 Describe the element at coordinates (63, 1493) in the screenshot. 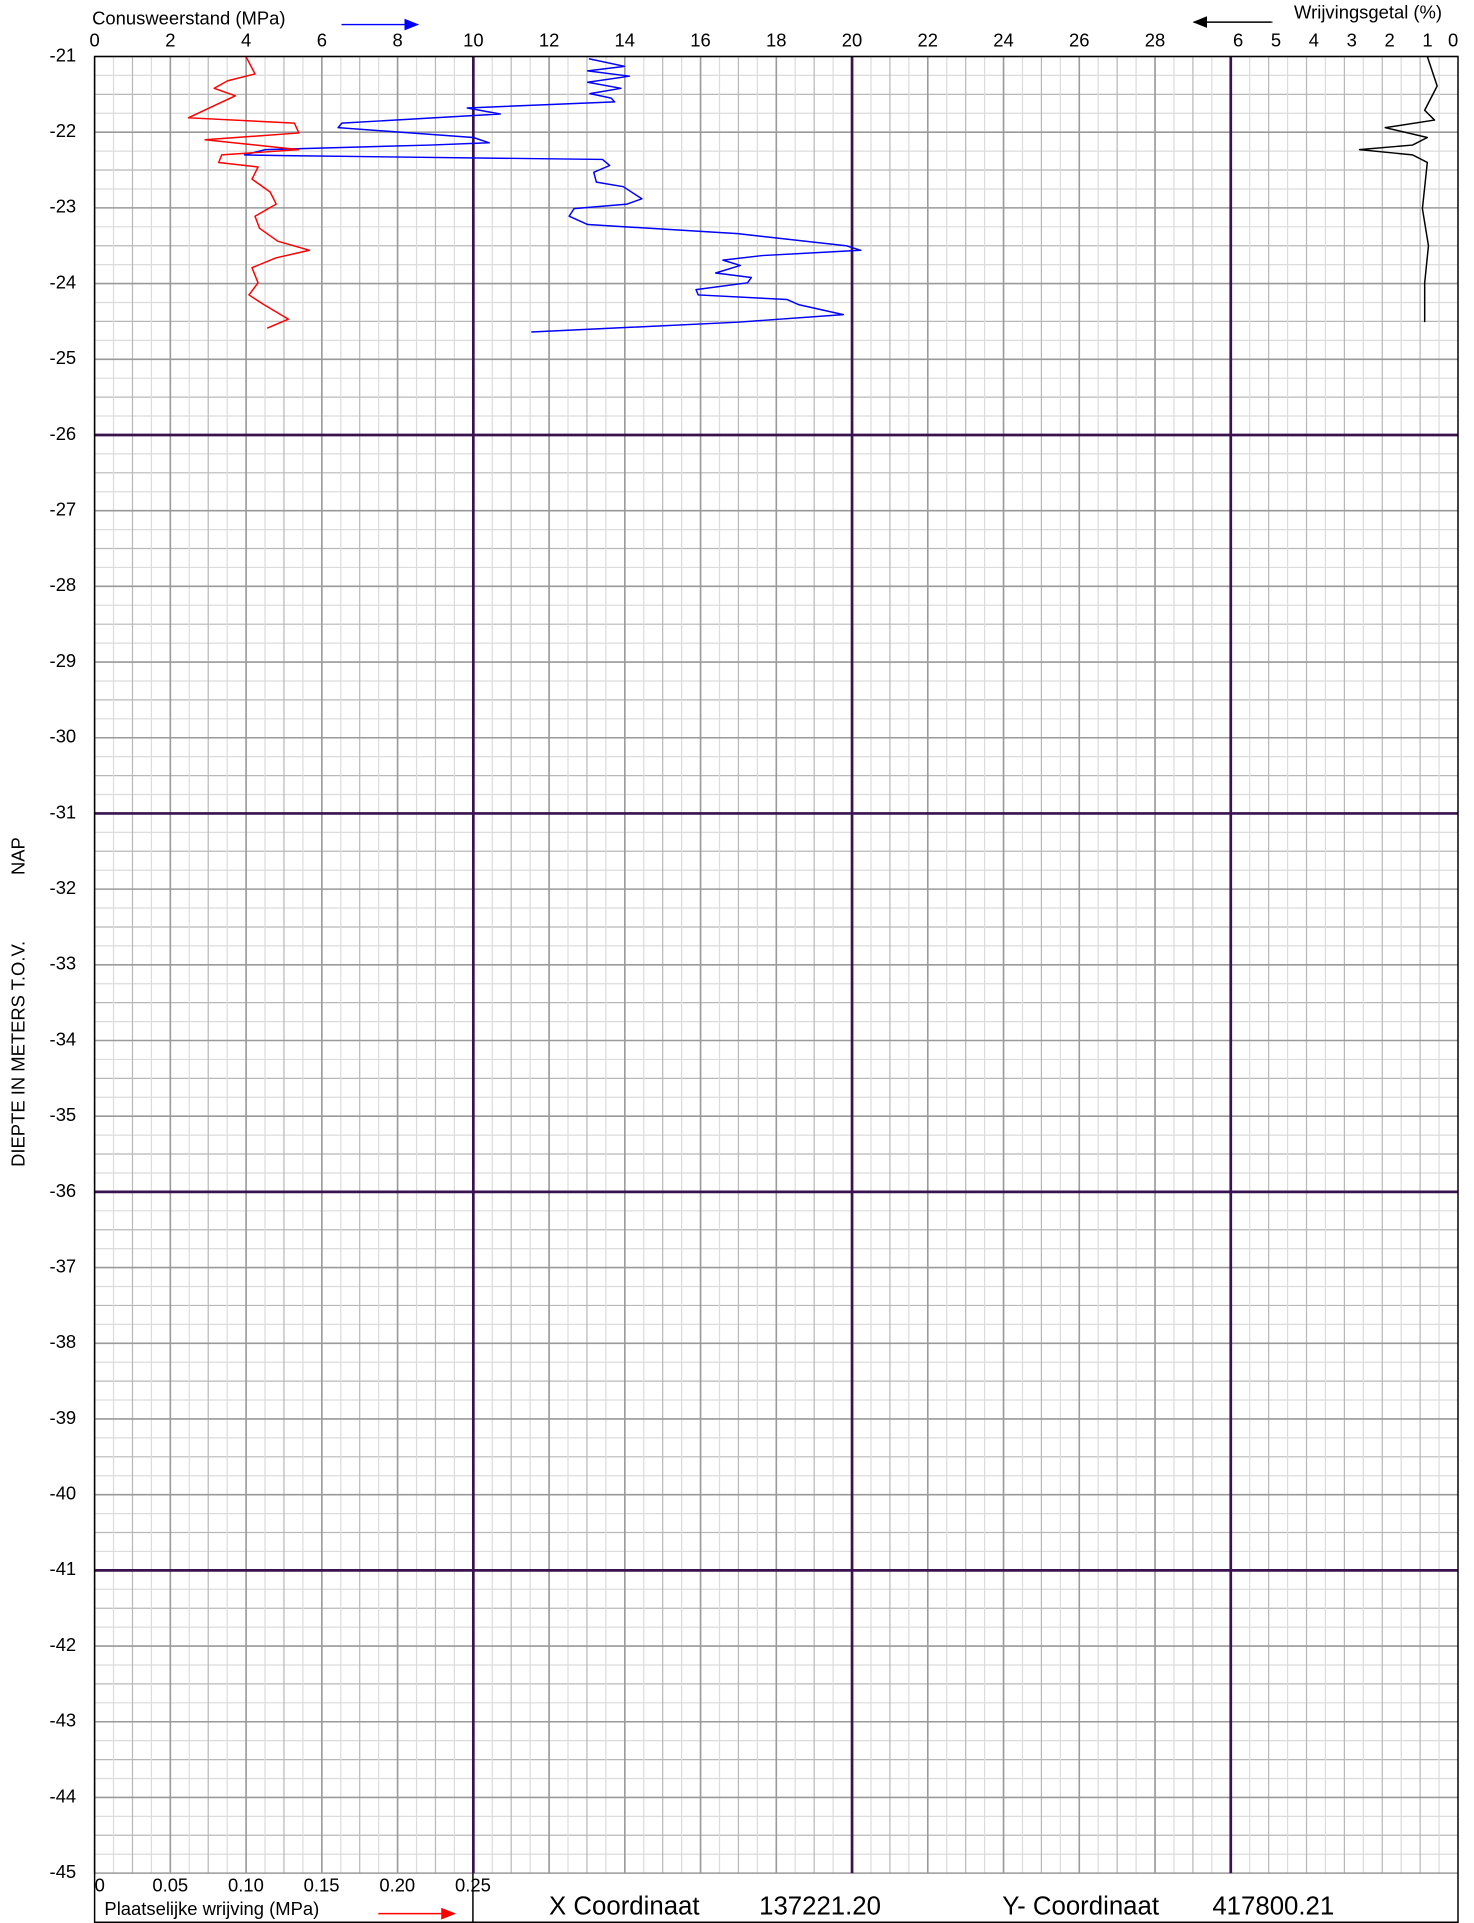

I see `y-tick-label: -40` at that location.